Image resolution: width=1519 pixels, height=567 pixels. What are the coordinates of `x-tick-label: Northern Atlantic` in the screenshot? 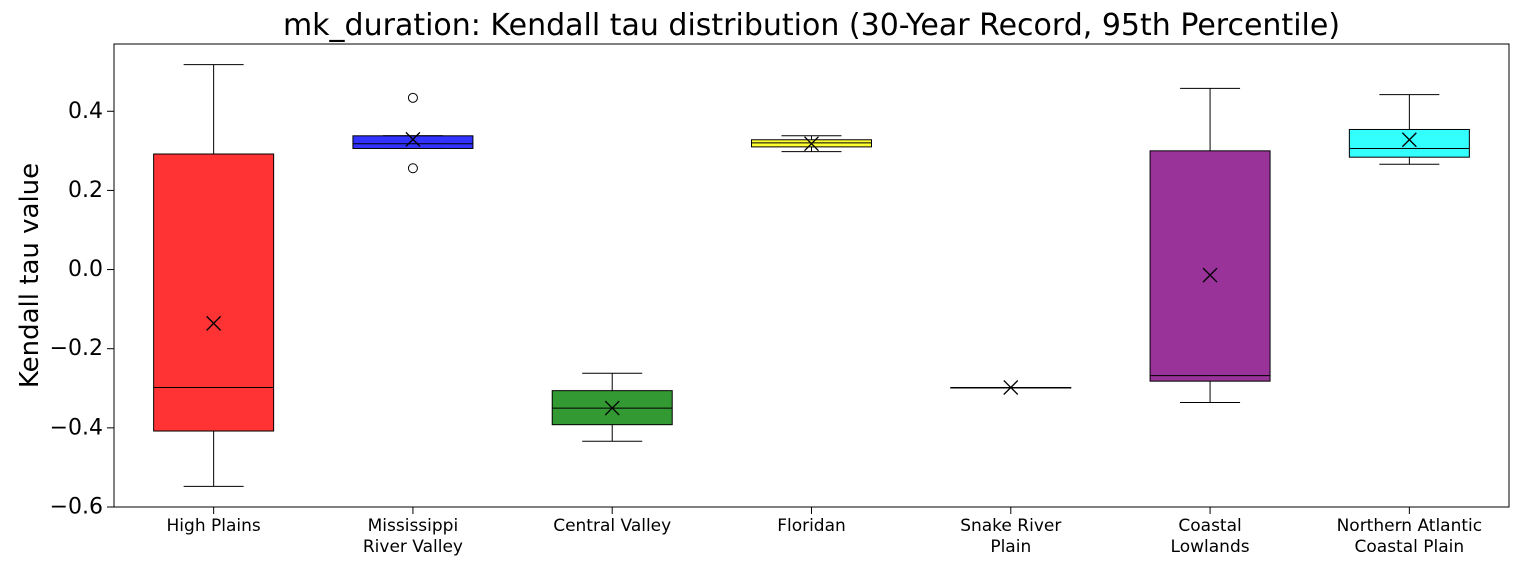 It's located at (1410, 526).